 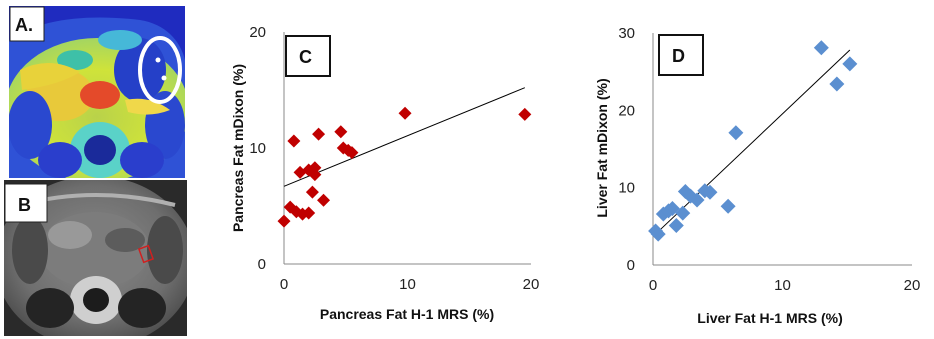 I want to click on chart-d-x-tick-label: 10, so click(x=782, y=285).